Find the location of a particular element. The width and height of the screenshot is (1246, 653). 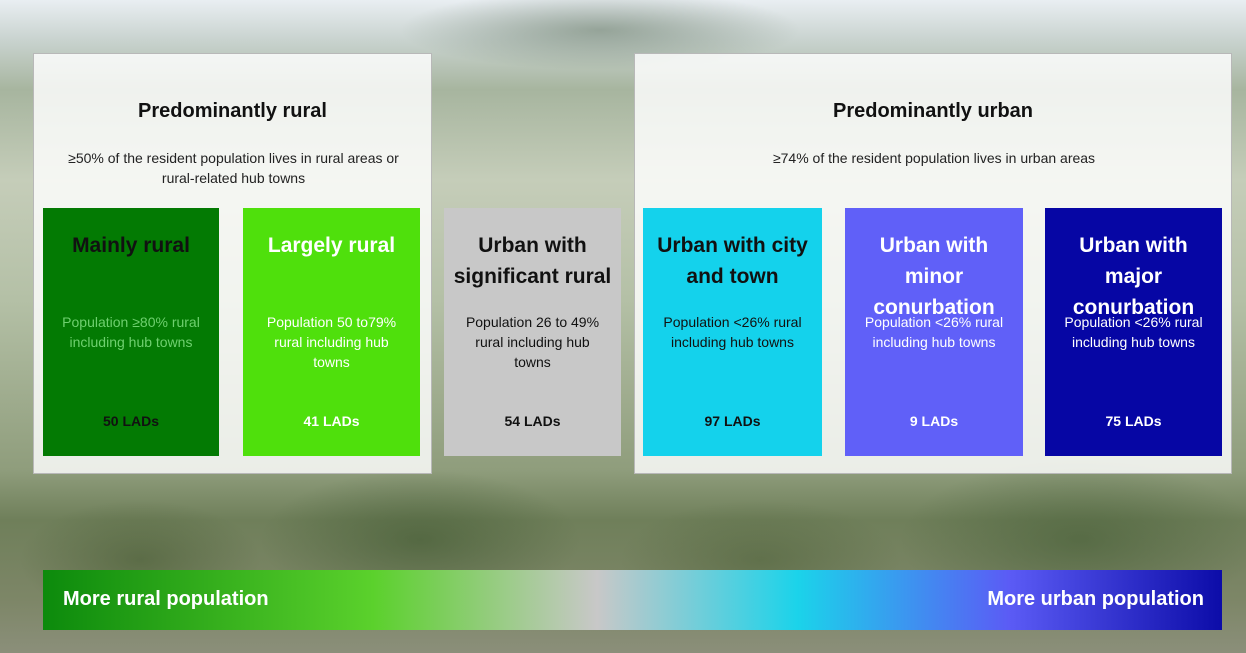

scale-right-label: More urban population is located at coordinates (1095, 599).